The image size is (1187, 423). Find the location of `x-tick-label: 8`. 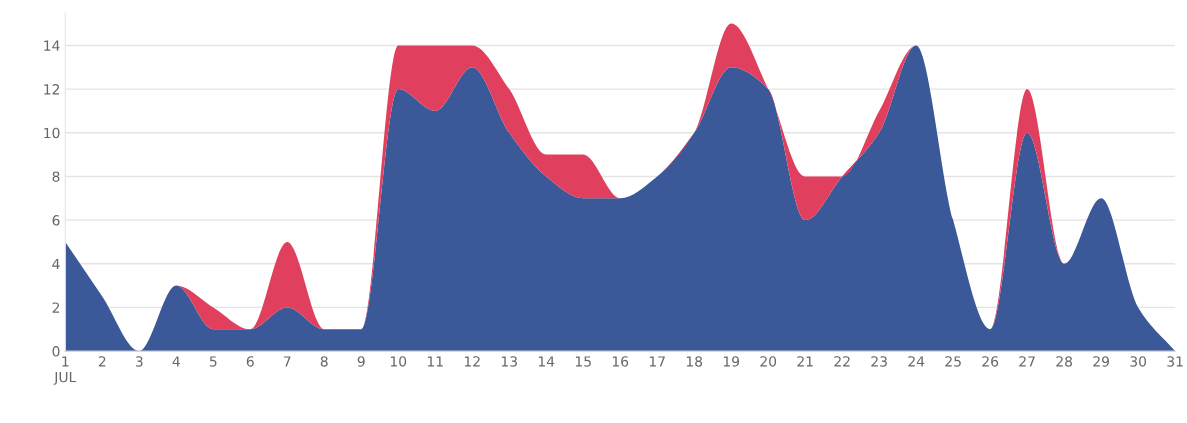

x-tick-label: 8 is located at coordinates (324, 361).